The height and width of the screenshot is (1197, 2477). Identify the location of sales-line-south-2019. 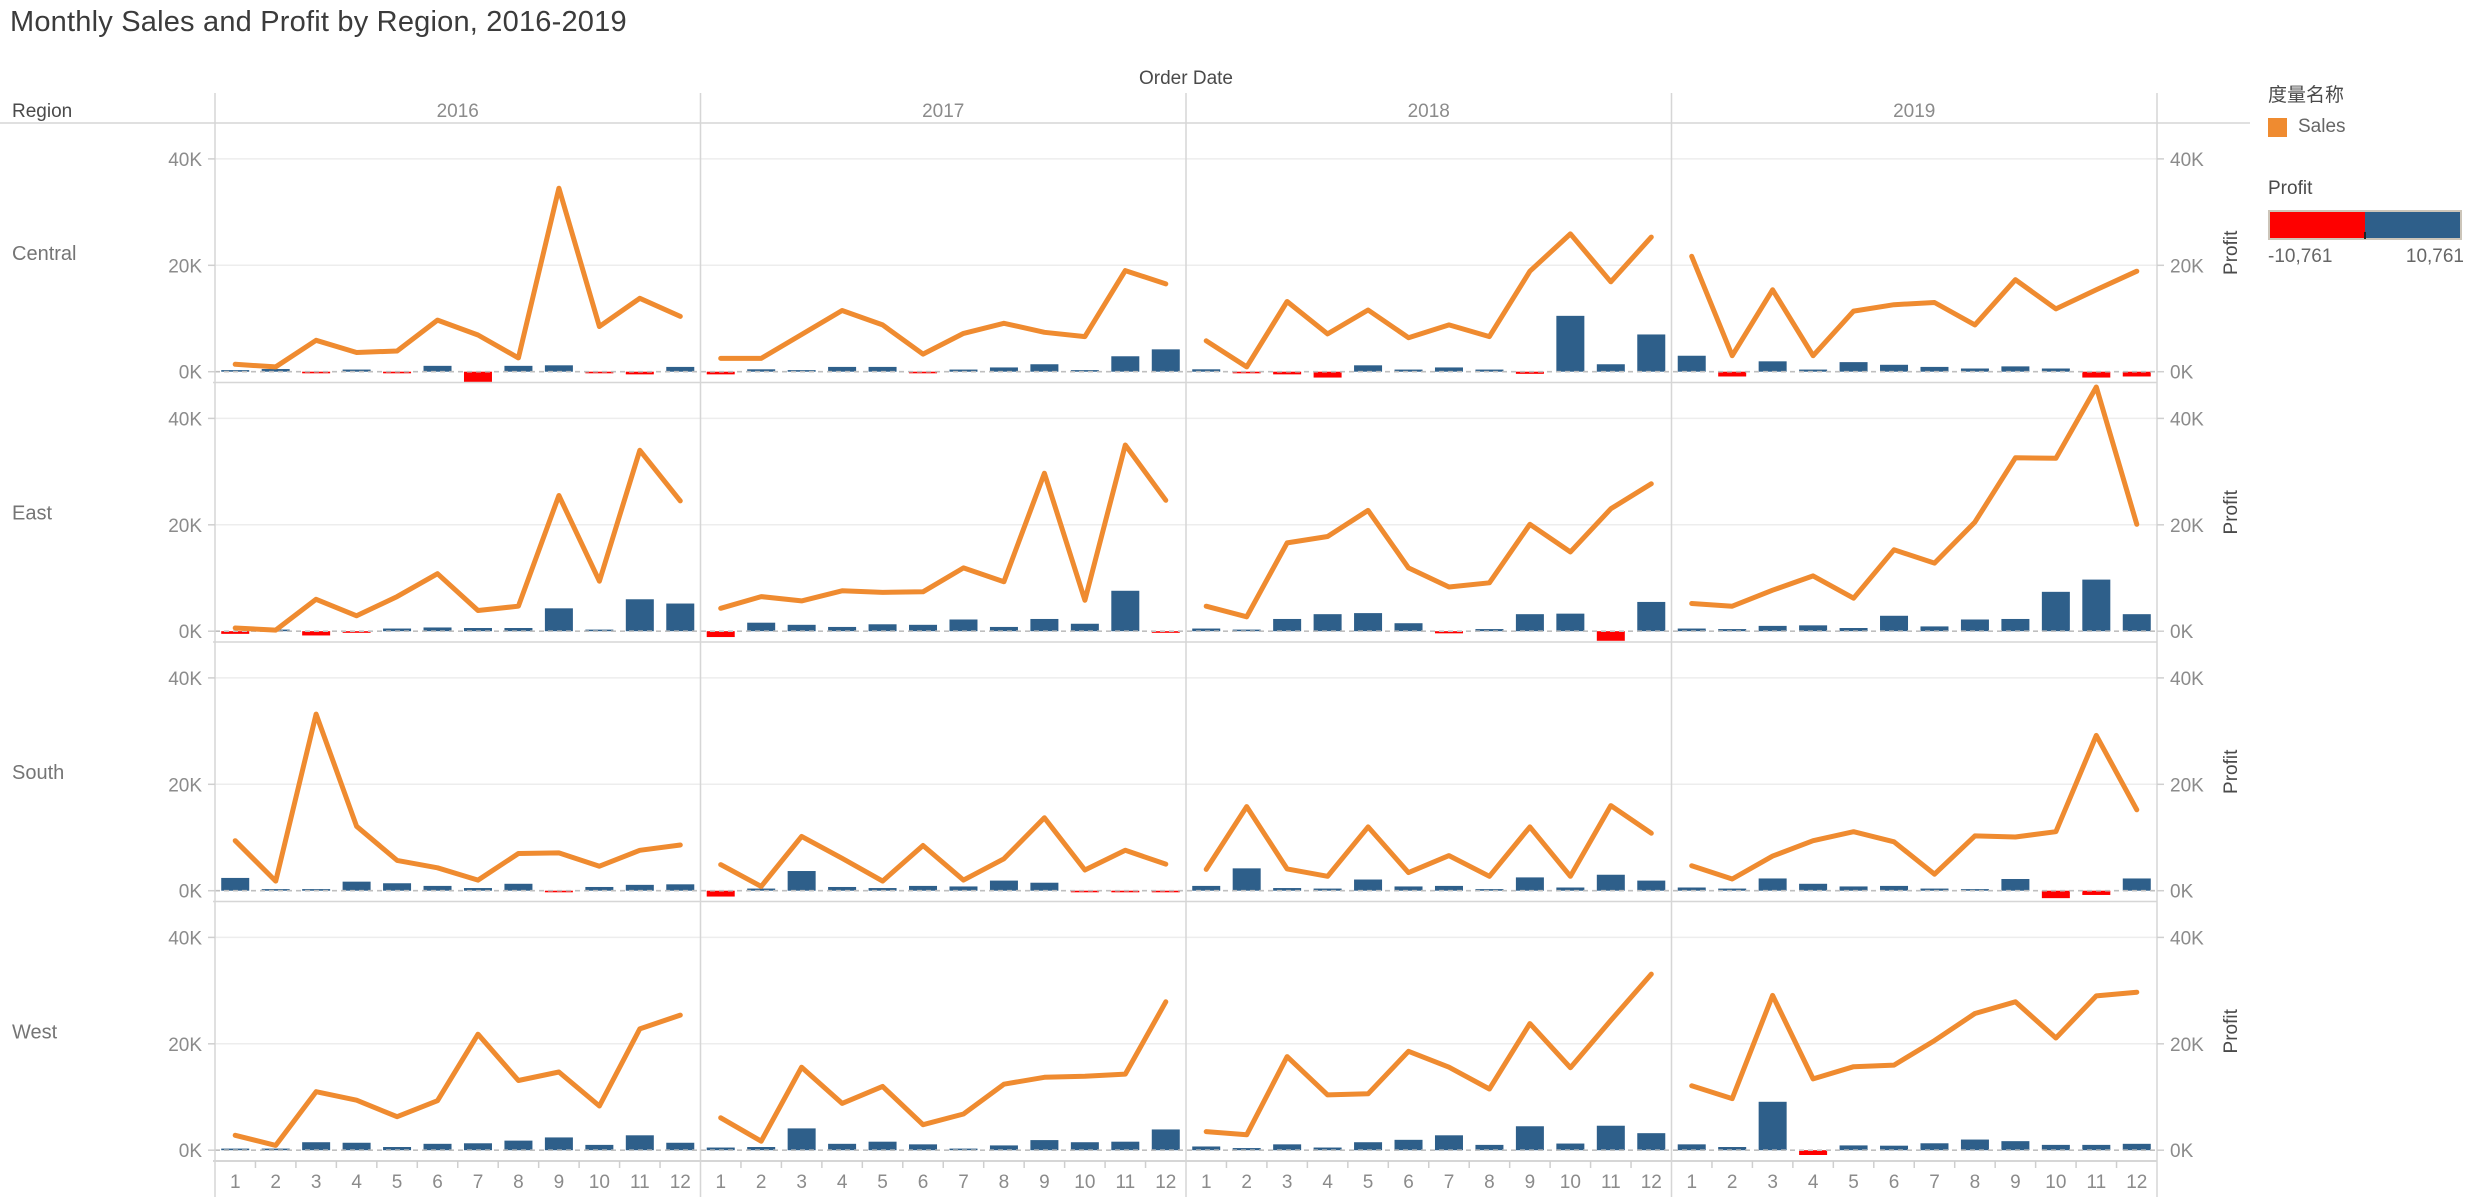
(1914, 807).